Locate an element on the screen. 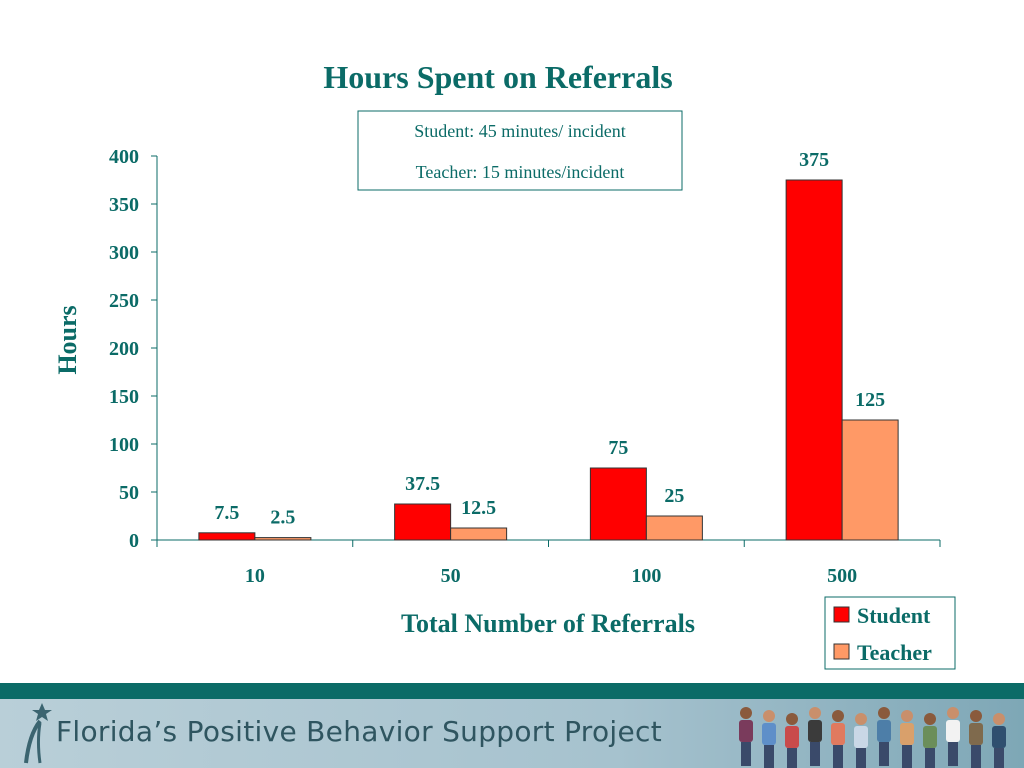  star-figure-icon is located at coordinates (38, 733).